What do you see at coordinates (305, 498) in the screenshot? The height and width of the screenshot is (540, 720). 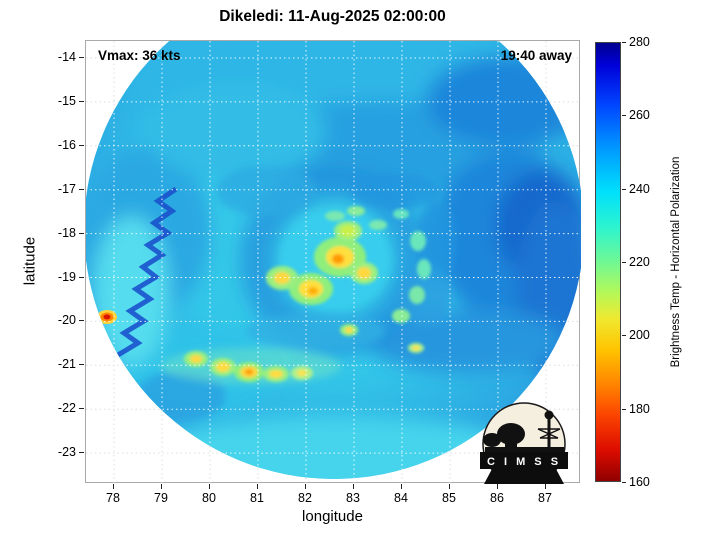 I see `x-tick-label: 82` at bounding box center [305, 498].